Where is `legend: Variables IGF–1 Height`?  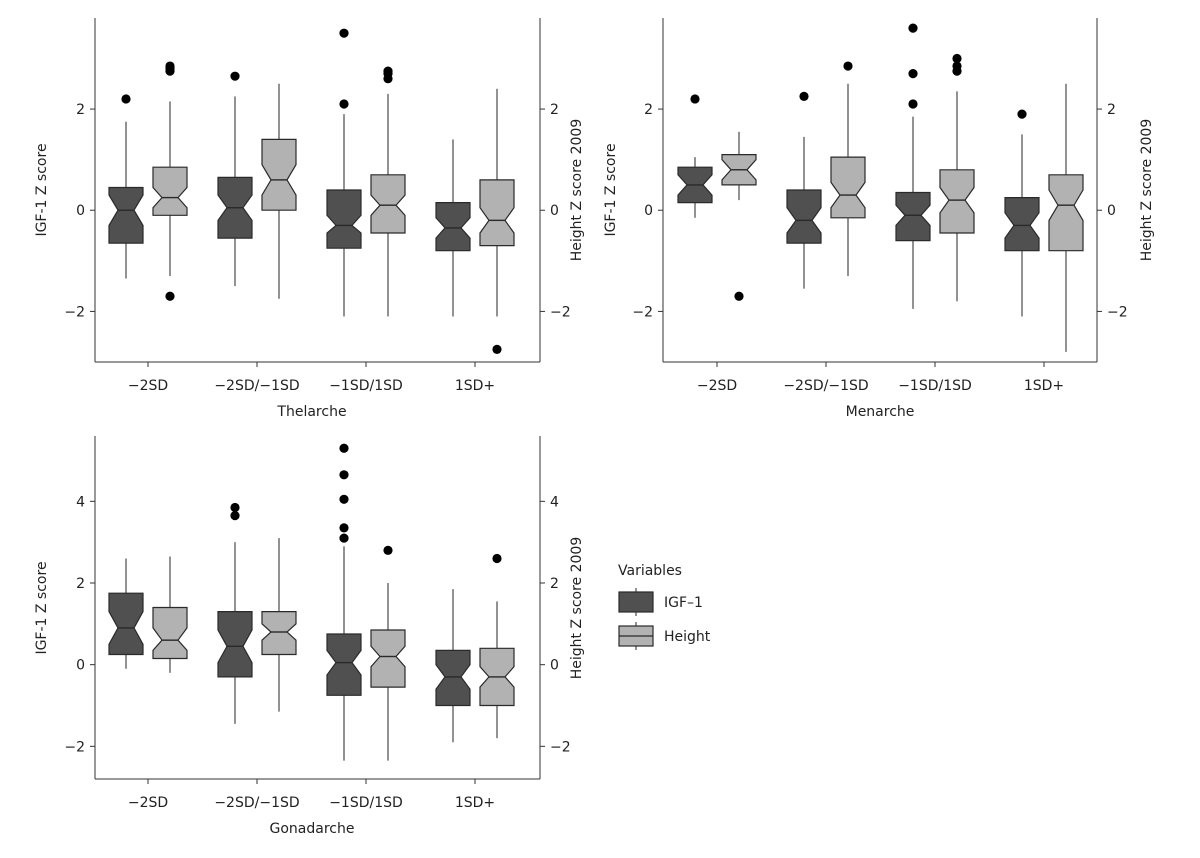 legend: Variables IGF–1 Height is located at coordinates (664, 606).